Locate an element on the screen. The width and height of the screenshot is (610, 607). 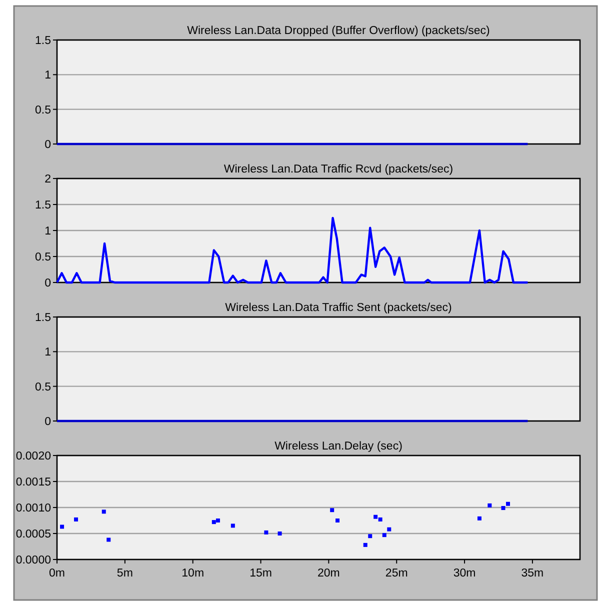
x-tick-label: 5m is located at coordinates (124, 574).